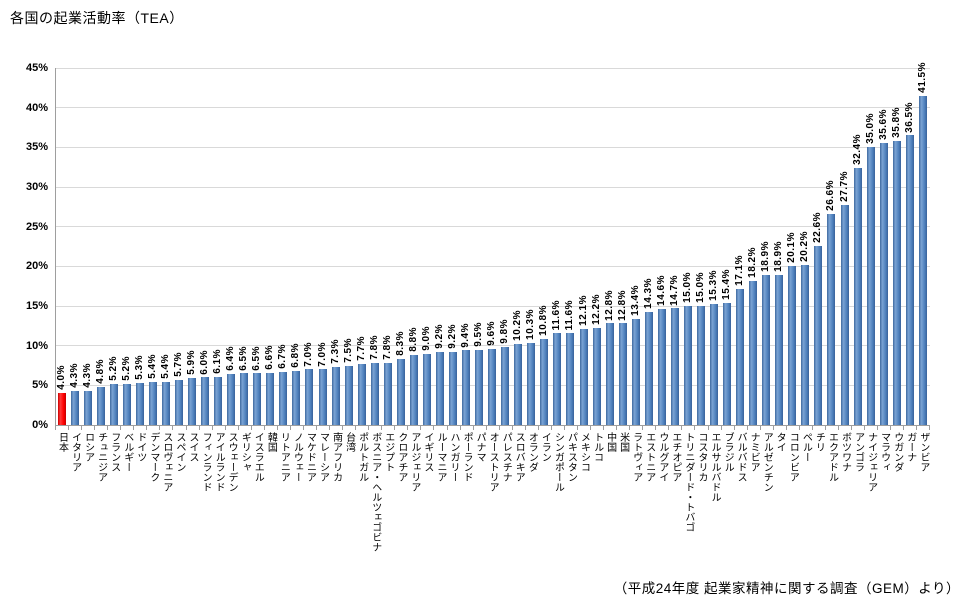 The width and height of the screenshot is (976, 604). Describe the element at coordinates (296, 275) in the screenshot. I see `bar-slot: 6.8% ノルウェー` at that location.